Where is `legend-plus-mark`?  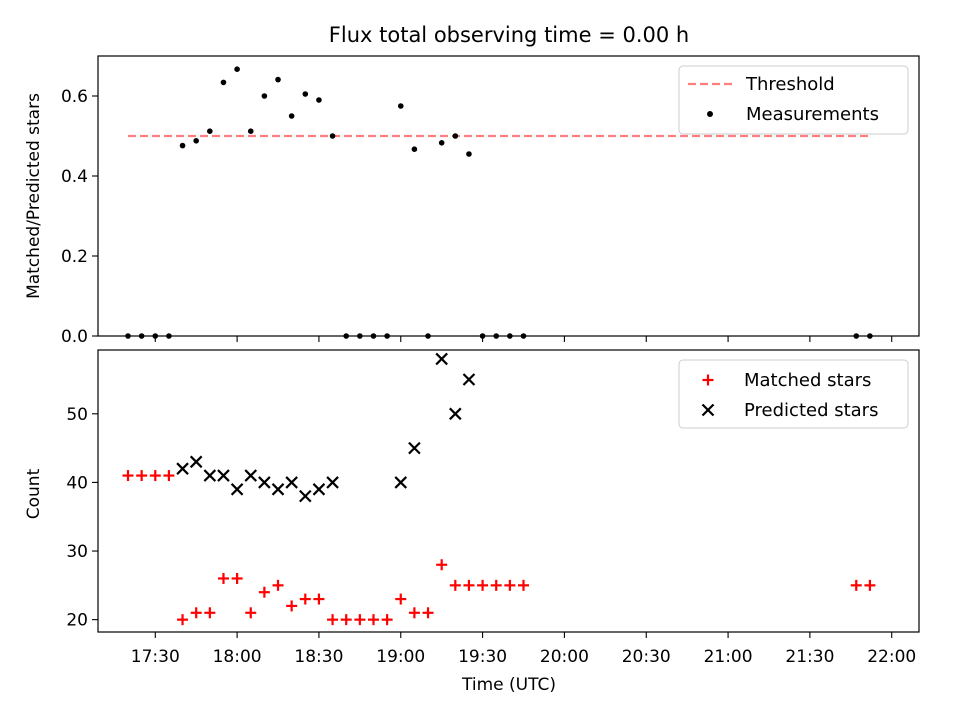 legend-plus-mark is located at coordinates (708, 380).